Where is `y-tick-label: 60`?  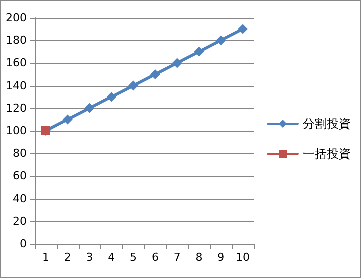
y-tick-label: 60 is located at coordinates (20, 176).